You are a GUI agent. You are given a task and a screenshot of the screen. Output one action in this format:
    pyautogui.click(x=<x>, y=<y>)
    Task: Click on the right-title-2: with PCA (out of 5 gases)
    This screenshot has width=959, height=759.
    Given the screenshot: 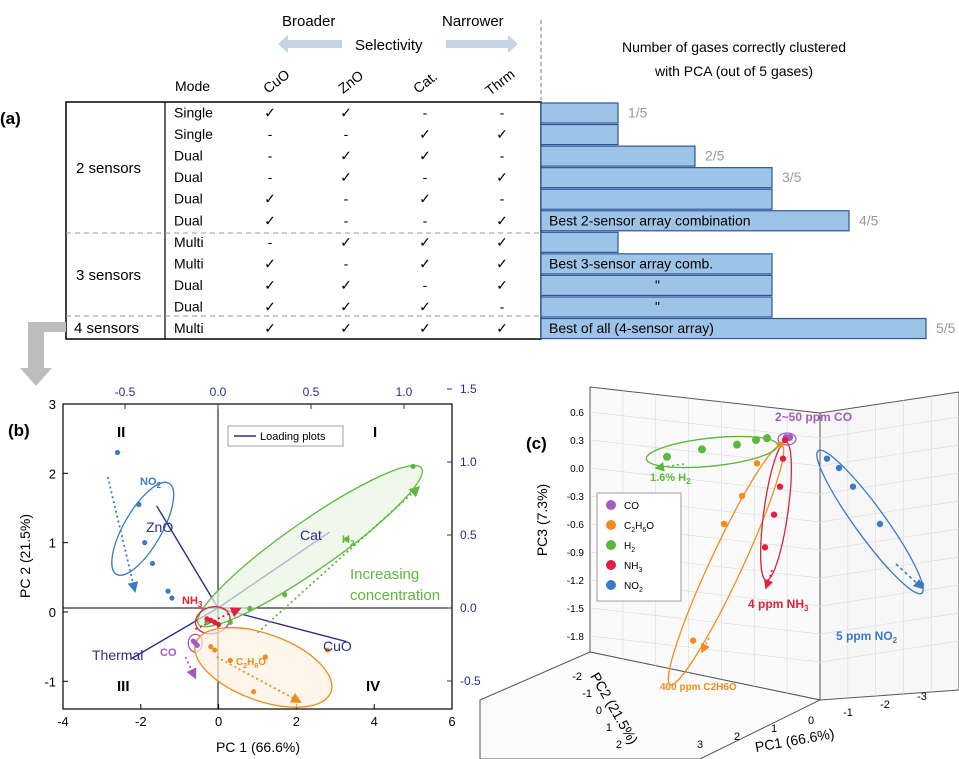 What is the action you would take?
    pyautogui.click(x=733, y=71)
    